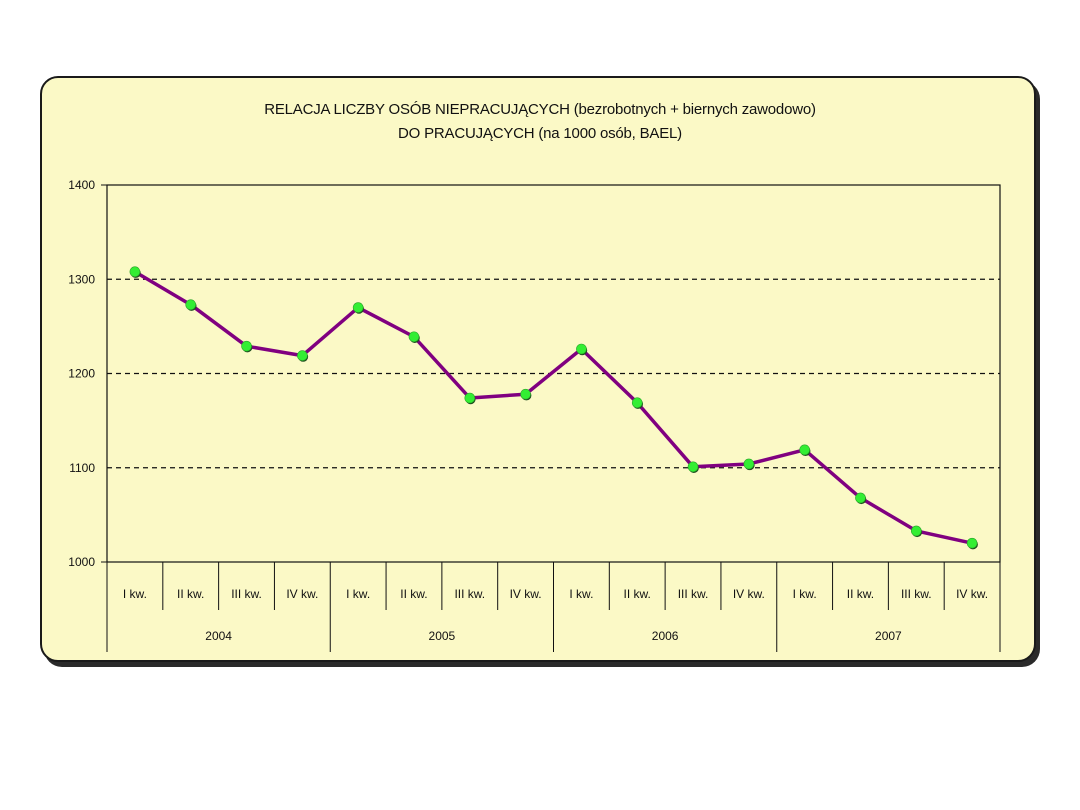 Image resolution: width=1080 pixels, height=810 pixels. I want to click on y-tick-label: 1300, so click(81, 279).